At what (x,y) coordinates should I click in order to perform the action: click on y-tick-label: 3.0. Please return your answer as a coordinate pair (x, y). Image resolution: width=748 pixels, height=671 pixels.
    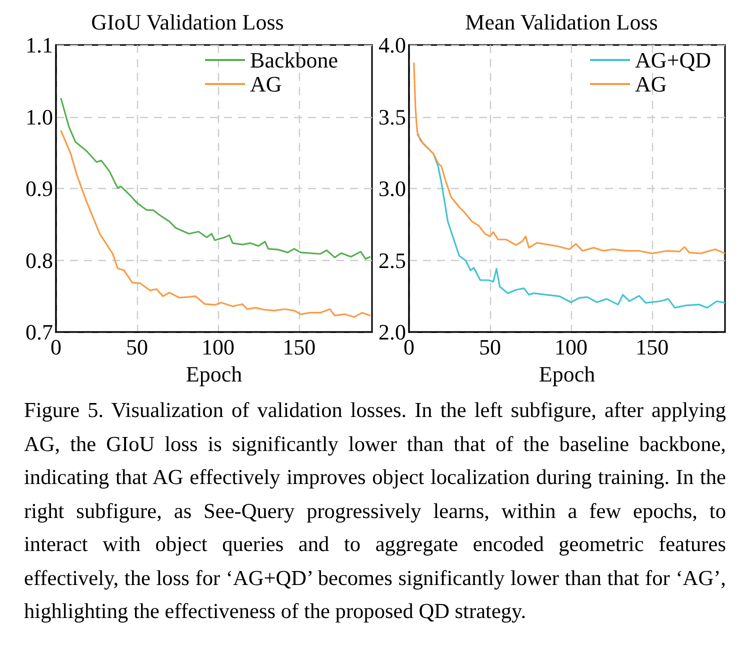
    Looking at the image, I should click on (392, 189).